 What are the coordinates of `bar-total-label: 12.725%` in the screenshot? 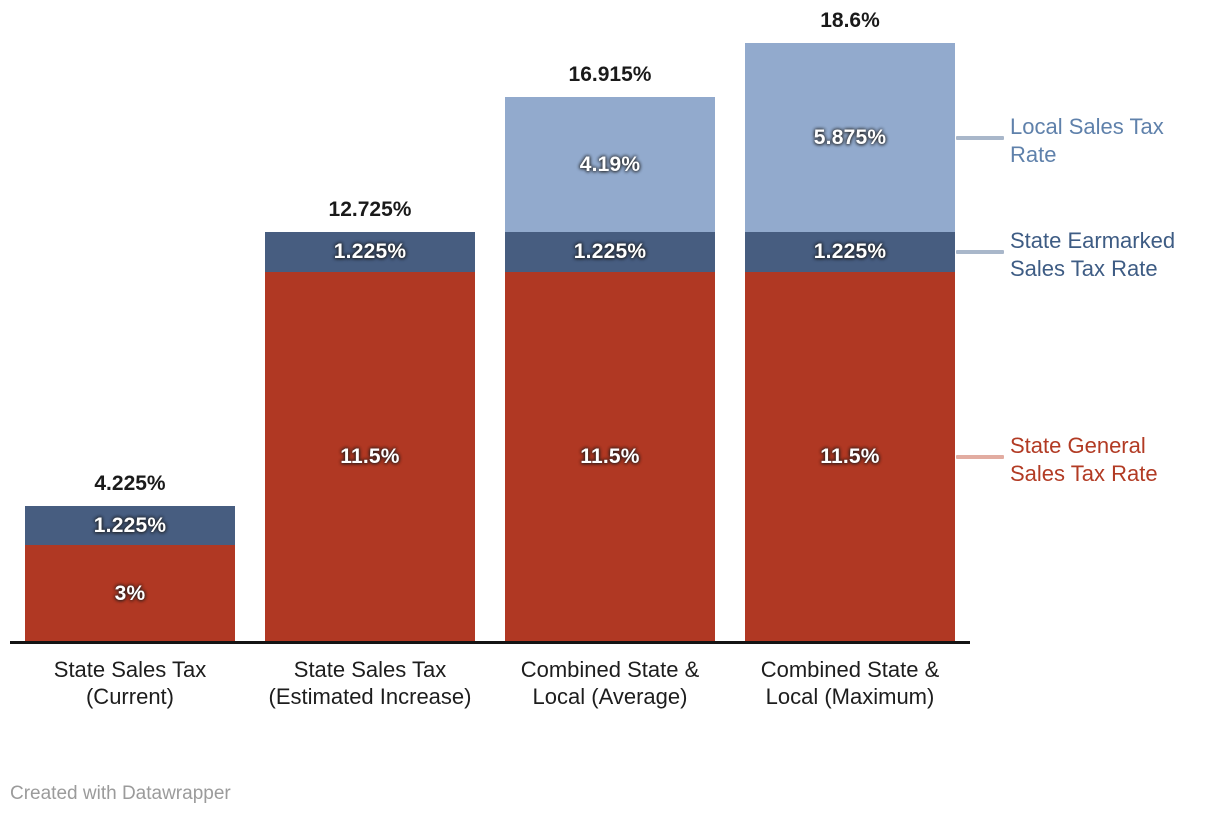 It's located at (370, 210).